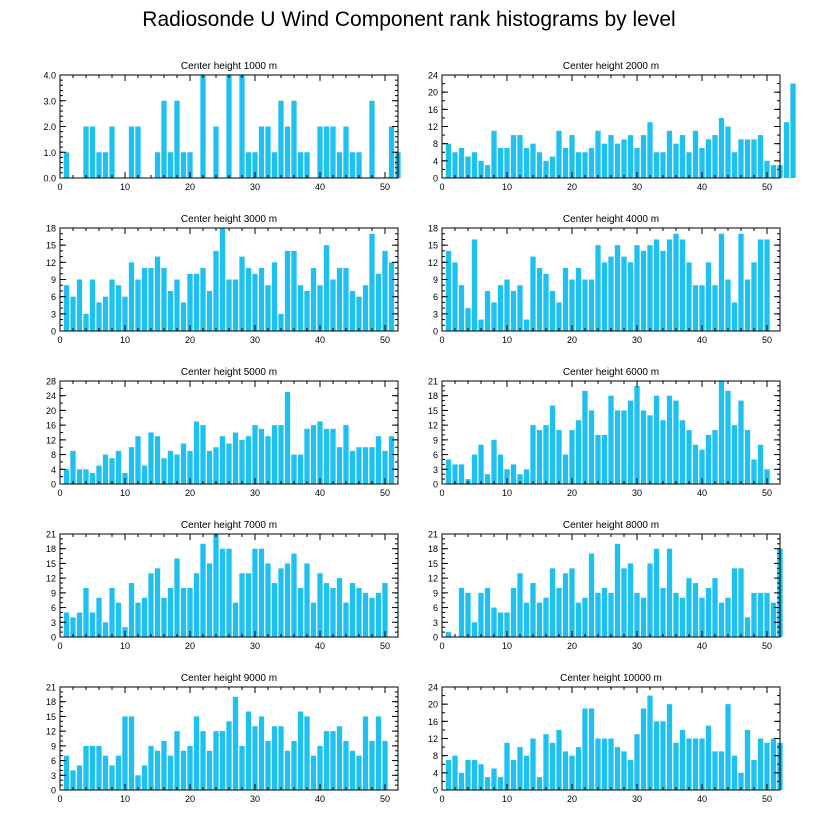  What do you see at coordinates (320, 187) in the screenshot?
I see `panel-1-xtick-label: 40` at bounding box center [320, 187].